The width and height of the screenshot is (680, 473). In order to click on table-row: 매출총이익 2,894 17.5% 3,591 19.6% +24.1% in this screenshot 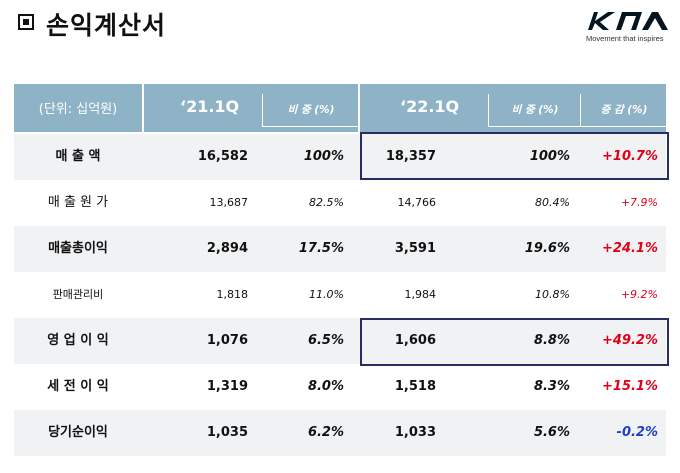, I will do `click(340, 249)`.